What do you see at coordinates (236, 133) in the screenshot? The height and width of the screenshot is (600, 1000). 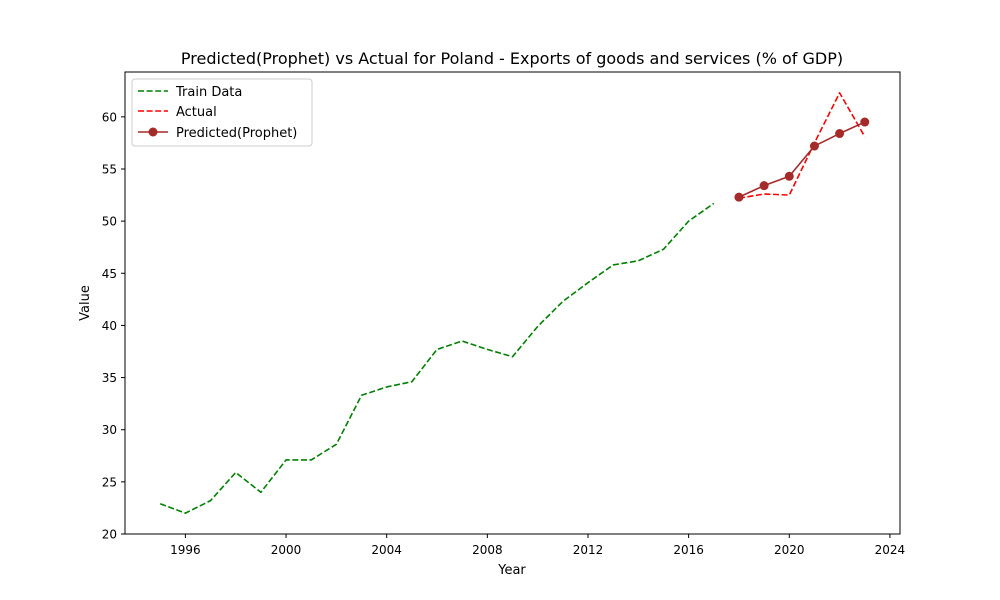 I see `legend-label-predicted: Predicted(Prophet)` at bounding box center [236, 133].